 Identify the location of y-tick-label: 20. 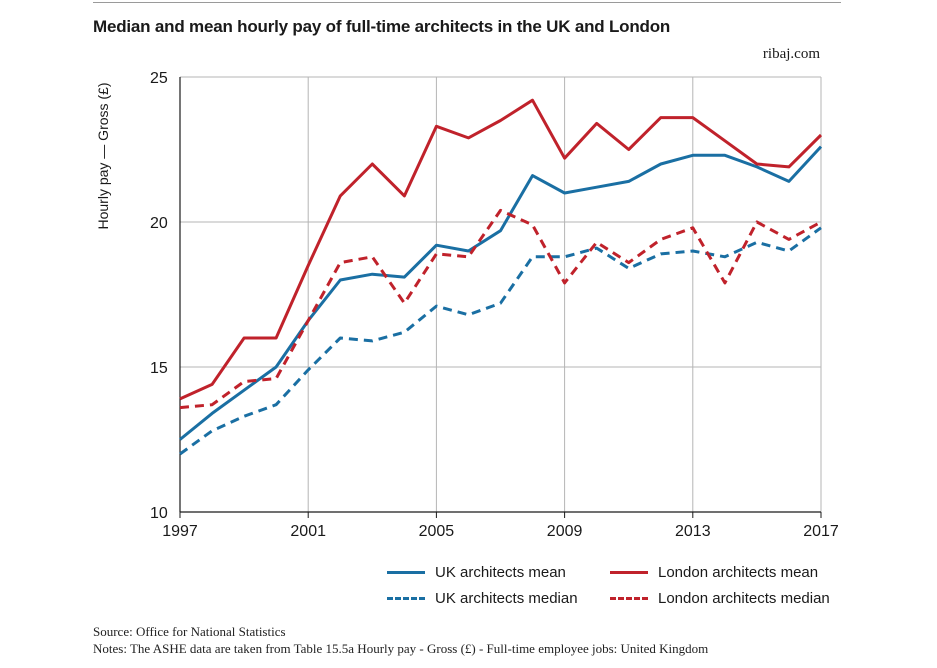
(159, 223).